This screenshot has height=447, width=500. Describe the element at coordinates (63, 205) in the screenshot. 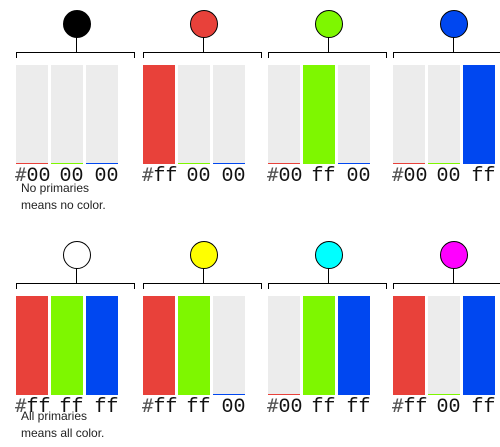

I see `note-no-primaries-line2: means no color.` at that location.